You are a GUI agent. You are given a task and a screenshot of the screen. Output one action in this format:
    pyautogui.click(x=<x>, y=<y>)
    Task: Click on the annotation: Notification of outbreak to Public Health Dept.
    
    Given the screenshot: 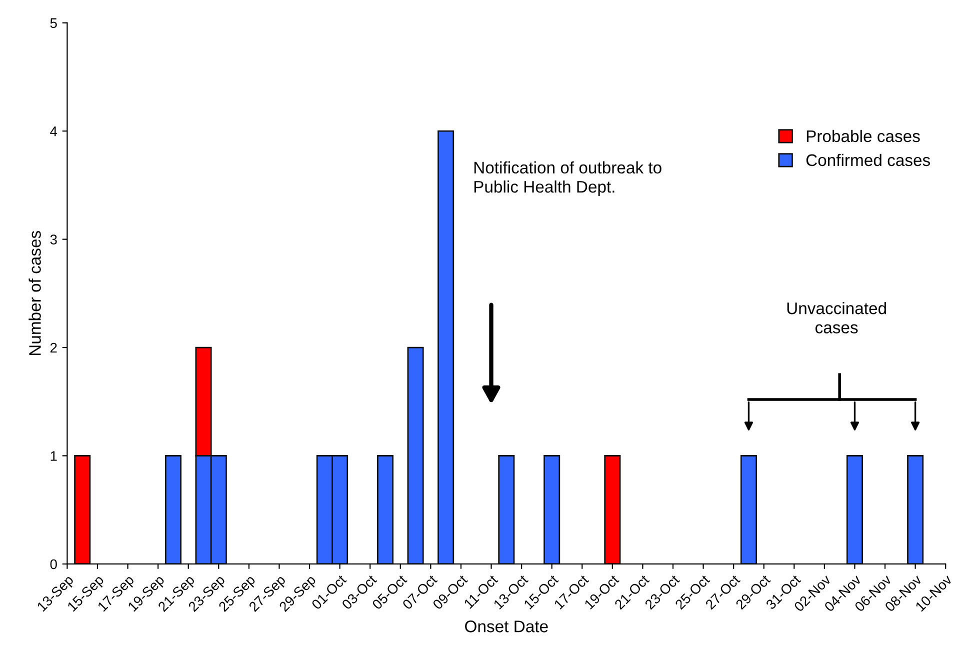 What is the action you would take?
    pyautogui.click(x=568, y=178)
    